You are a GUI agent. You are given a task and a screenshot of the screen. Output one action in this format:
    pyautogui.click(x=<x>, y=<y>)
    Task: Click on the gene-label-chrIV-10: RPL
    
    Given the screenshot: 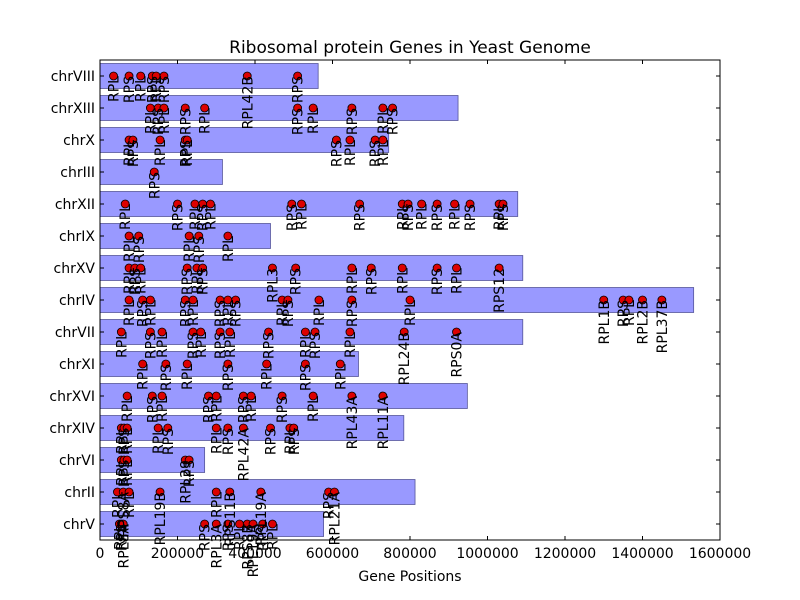 What is the action you would take?
    pyautogui.click(x=320, y=313)
    